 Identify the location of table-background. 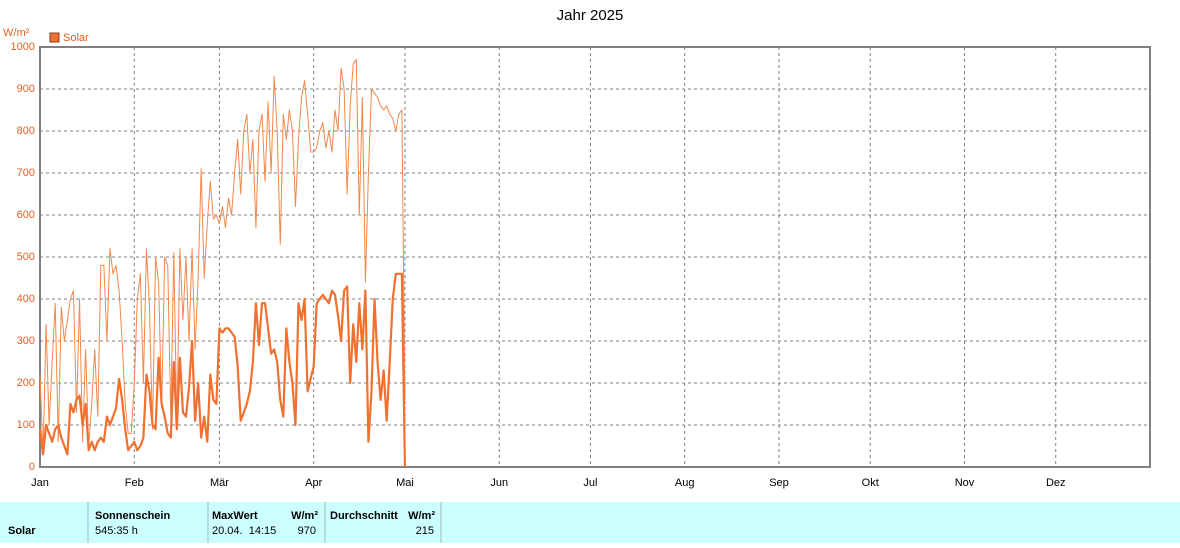
(590, 522).